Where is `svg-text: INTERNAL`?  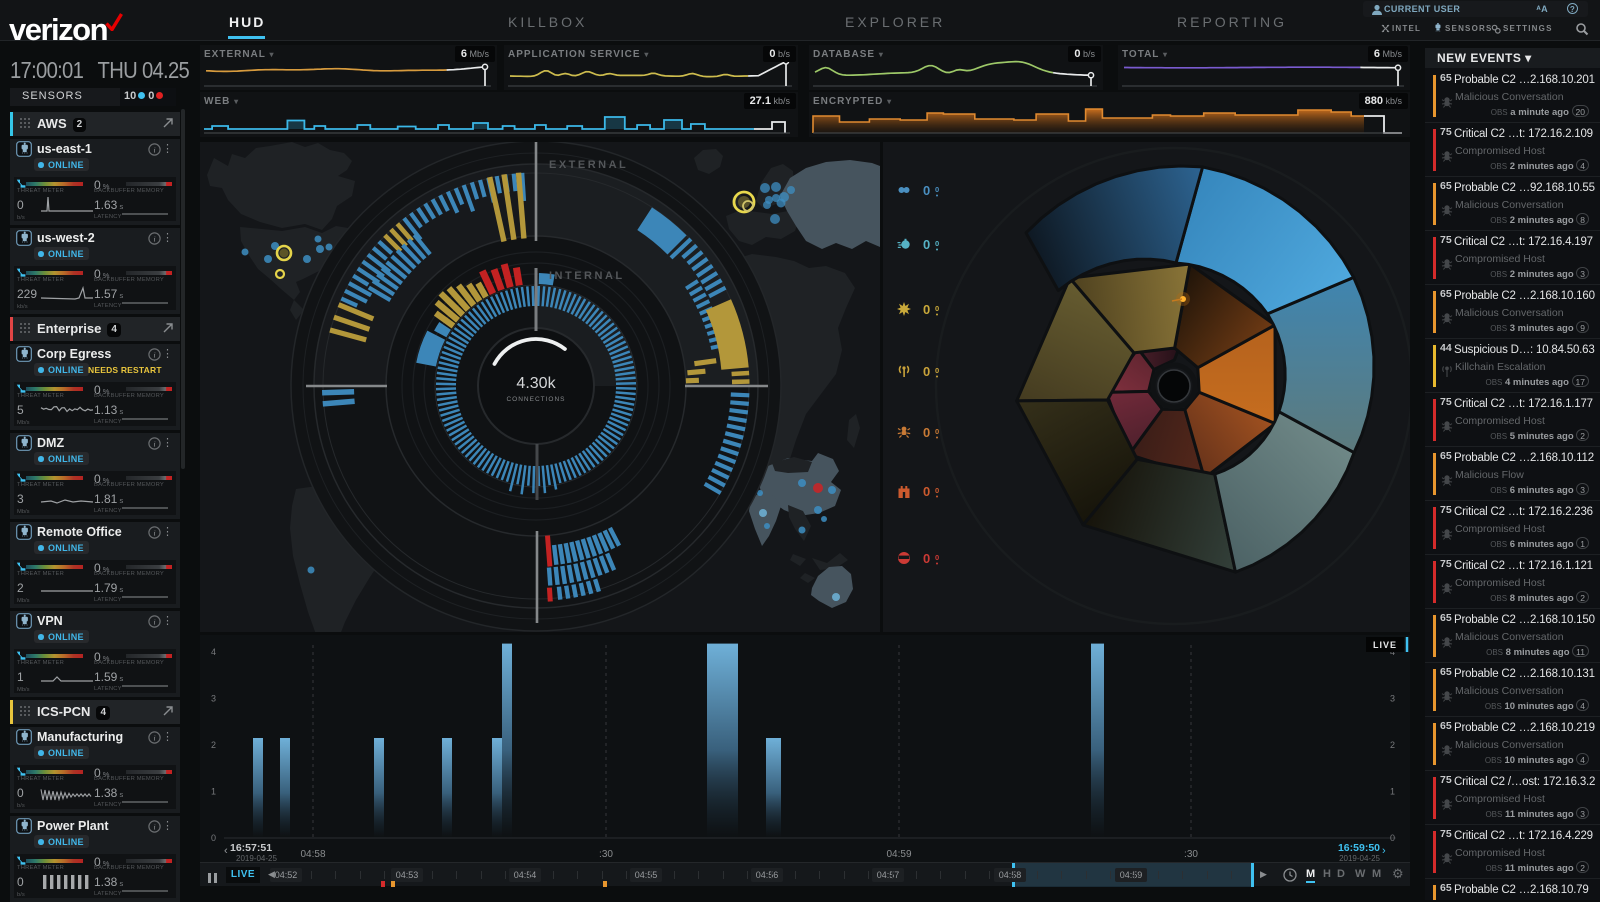 svg-text: INTERNAL is located at coordinates (587, 276).